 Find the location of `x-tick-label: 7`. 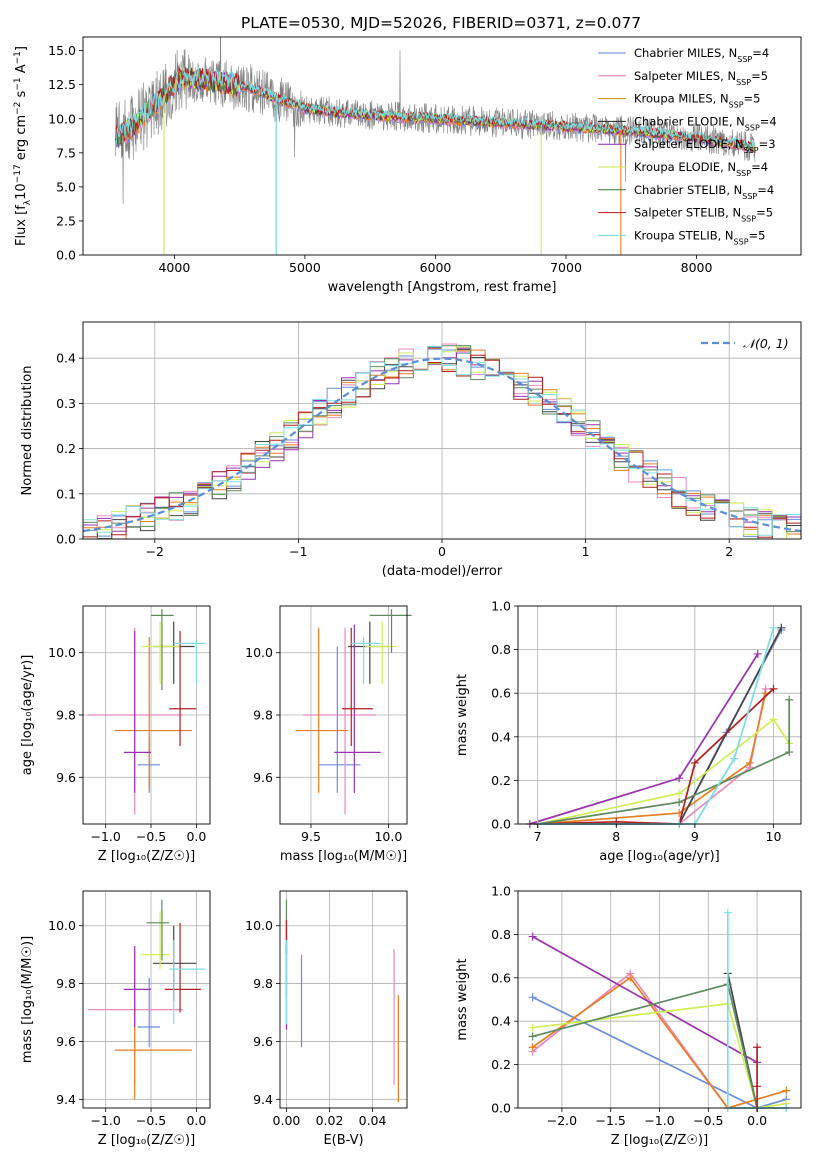

x-tick-label: 7 is located at coordinates (538, 836).